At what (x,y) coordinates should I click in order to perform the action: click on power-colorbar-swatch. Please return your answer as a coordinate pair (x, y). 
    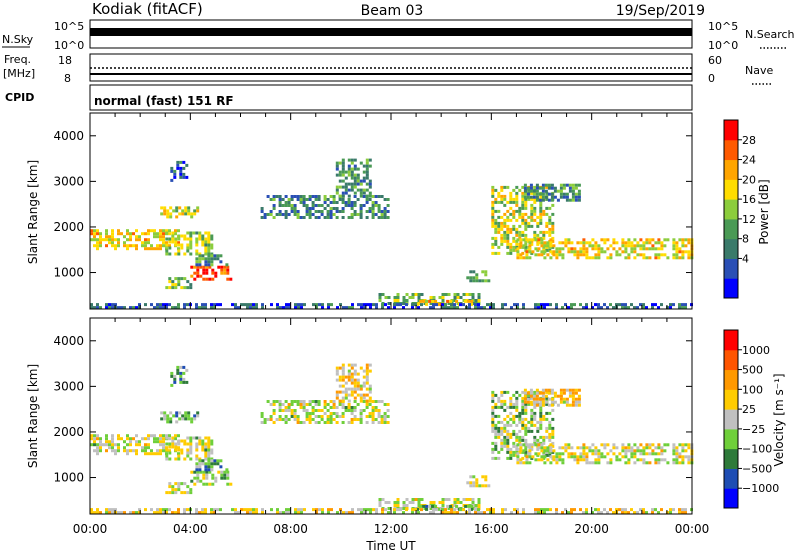
    Looking at the image, I should click on (731, 209).